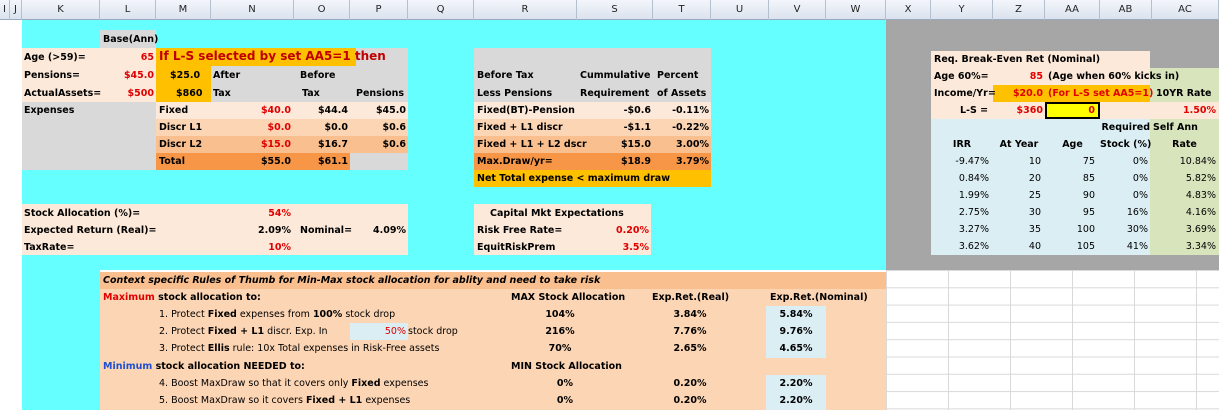  I want to click on column-header-j: J, so click(16, 10).